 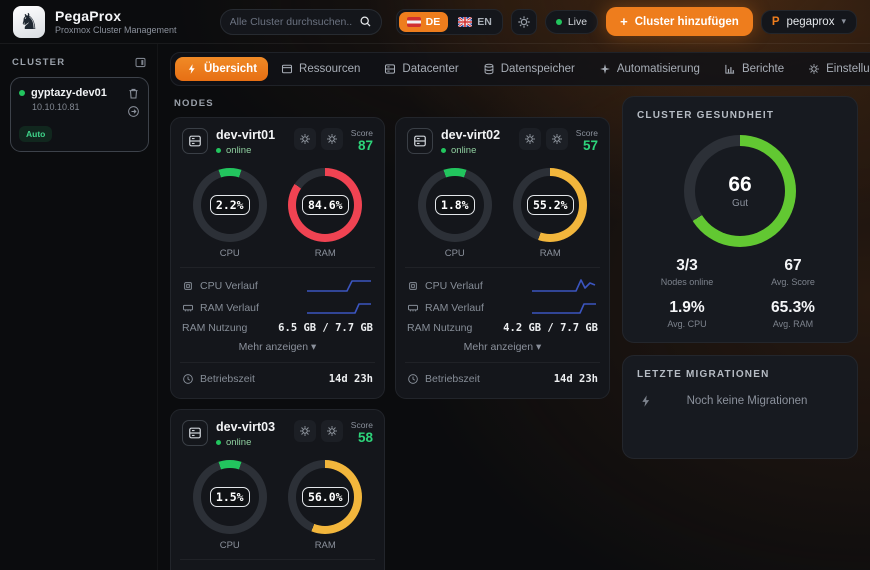 What do you see at coordinates (413, 21) in the screenshot?
I see `flag-de-icon` at bounding box center [413, 21].